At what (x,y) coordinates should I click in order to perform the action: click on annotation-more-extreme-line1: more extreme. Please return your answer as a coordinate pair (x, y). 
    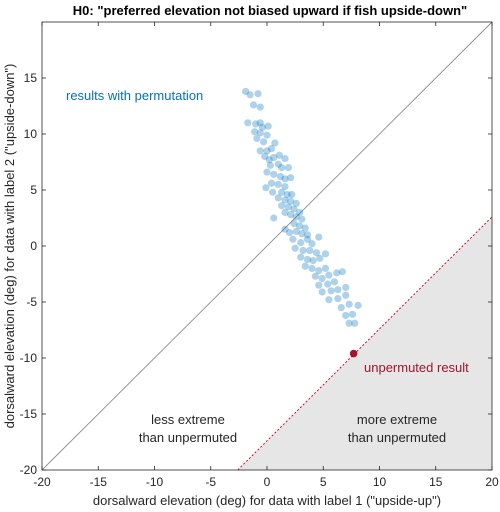
    Looking at the image, I should click on (397, 419).